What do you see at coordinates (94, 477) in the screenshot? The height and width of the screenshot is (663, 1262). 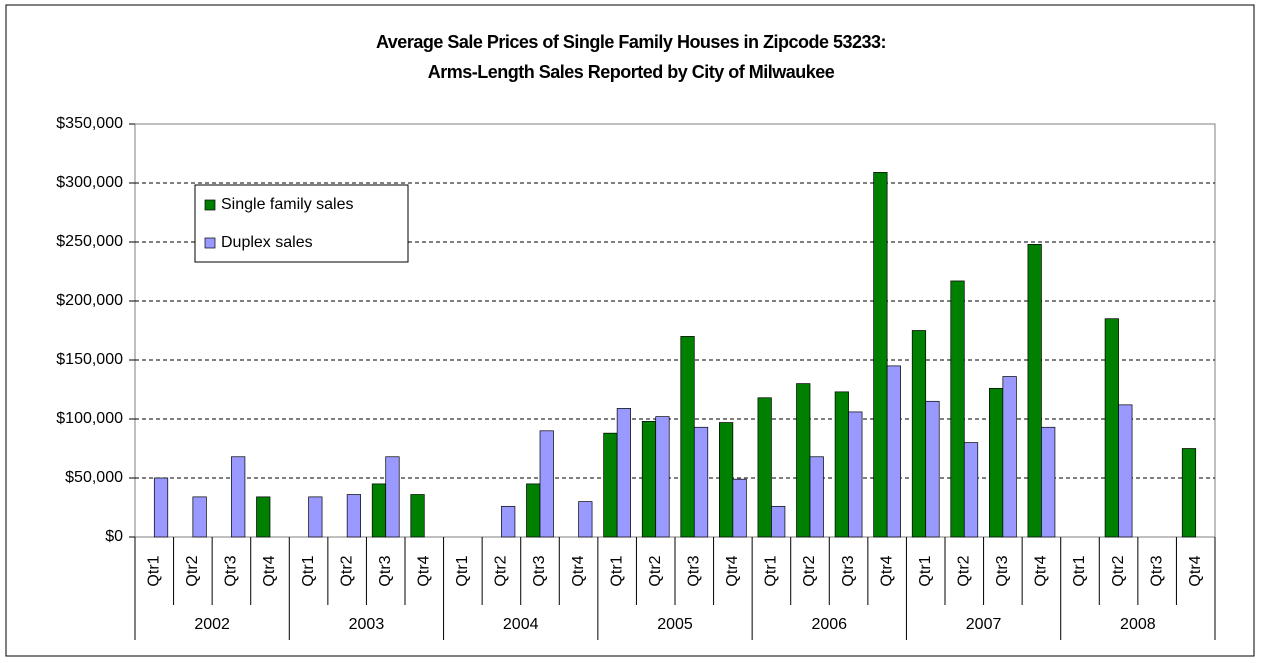 I see `y-tick-label: $50,000` at bounding box center [94, 477].